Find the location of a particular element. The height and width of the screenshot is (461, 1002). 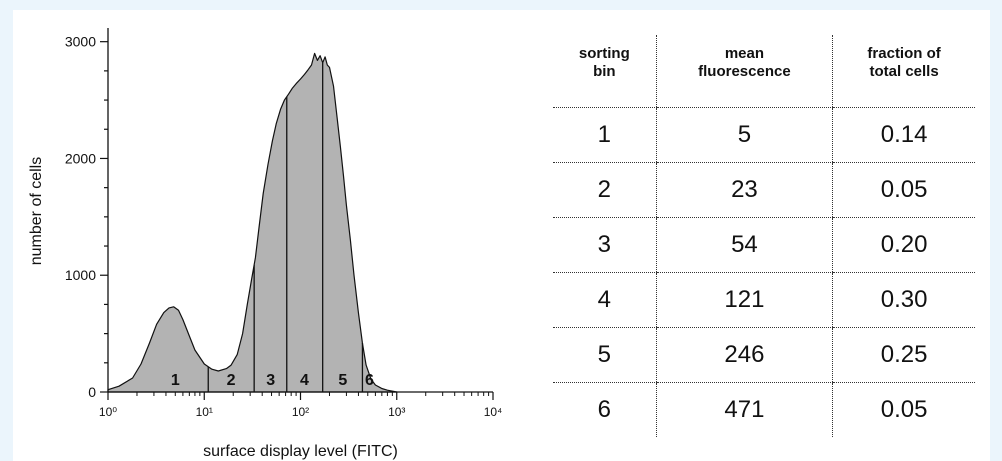

cell-bin: 6 is located at coordinates (604, 410).